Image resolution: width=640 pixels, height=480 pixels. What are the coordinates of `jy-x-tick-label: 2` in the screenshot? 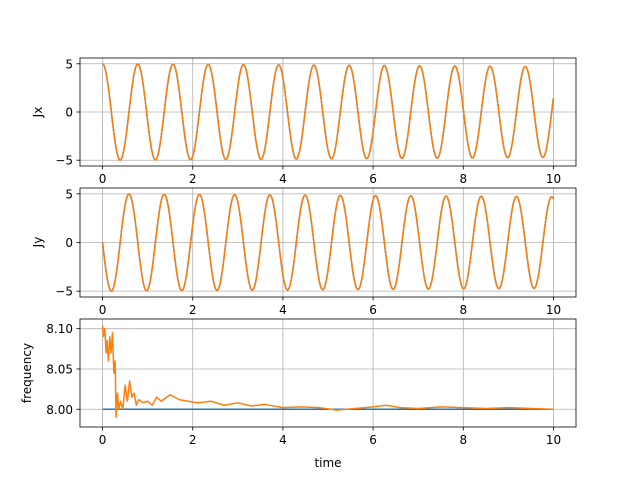 It's located at (193, 310).